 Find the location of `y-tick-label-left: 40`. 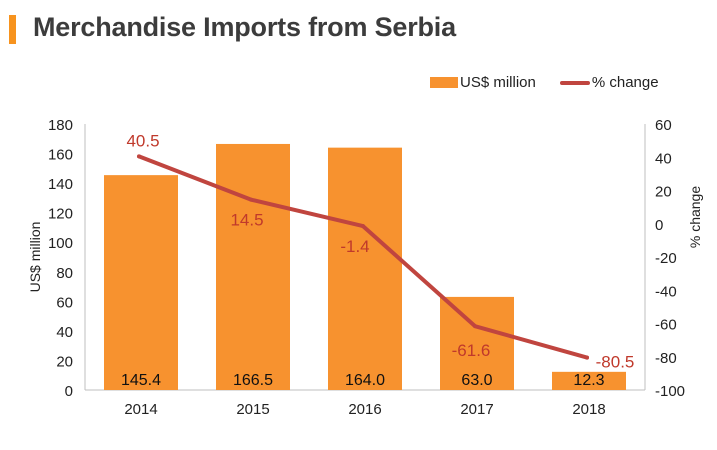

y-tick-label-left: 40 is located at coordinates (64, 332).